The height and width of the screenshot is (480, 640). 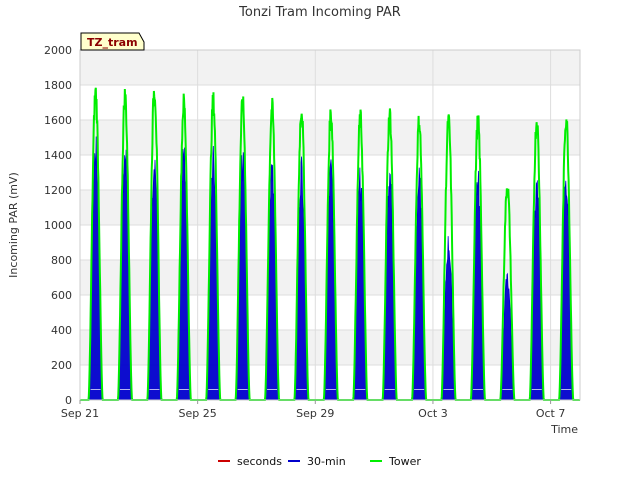 What do you see at coordinates (58, 50) in the screenshot?
I see `y-tick-label: 2000` at bounding box center [58, 50].